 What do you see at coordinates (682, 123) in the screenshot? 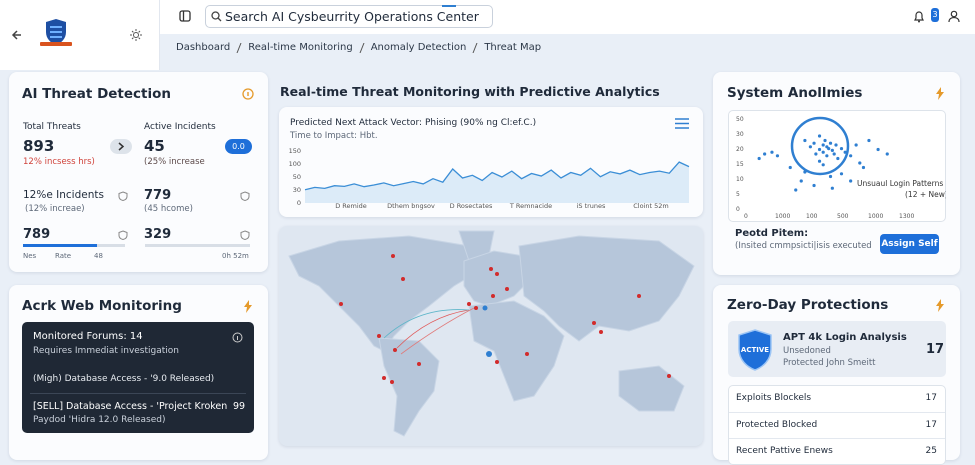
I see `menu-icon` at bounding box center [682, 123].